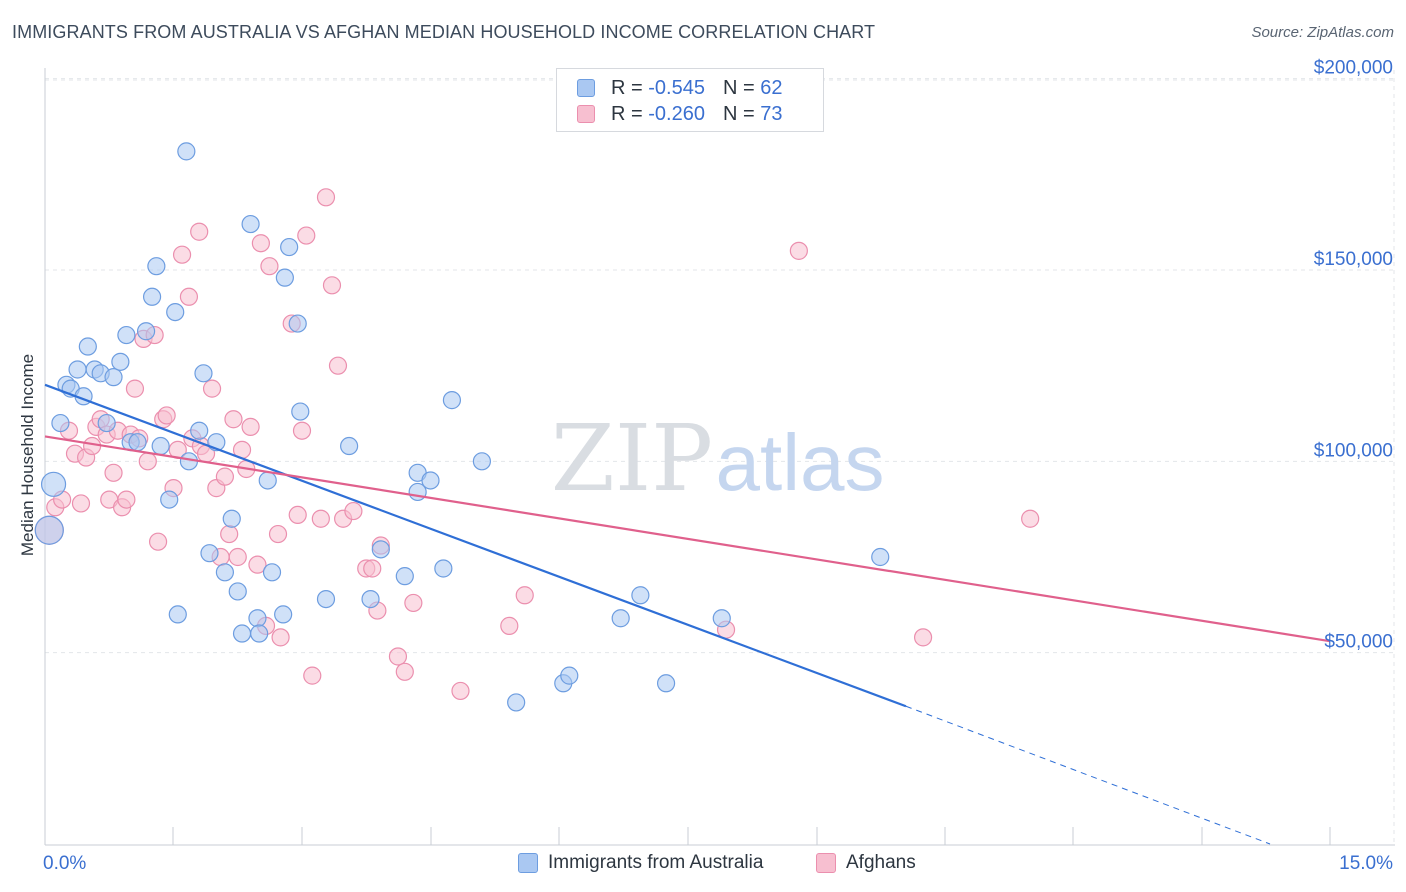  Describe the element at coordinates (64, 863) in the screenshot. I see `x-tick-label-min: 0.0%` at that location.